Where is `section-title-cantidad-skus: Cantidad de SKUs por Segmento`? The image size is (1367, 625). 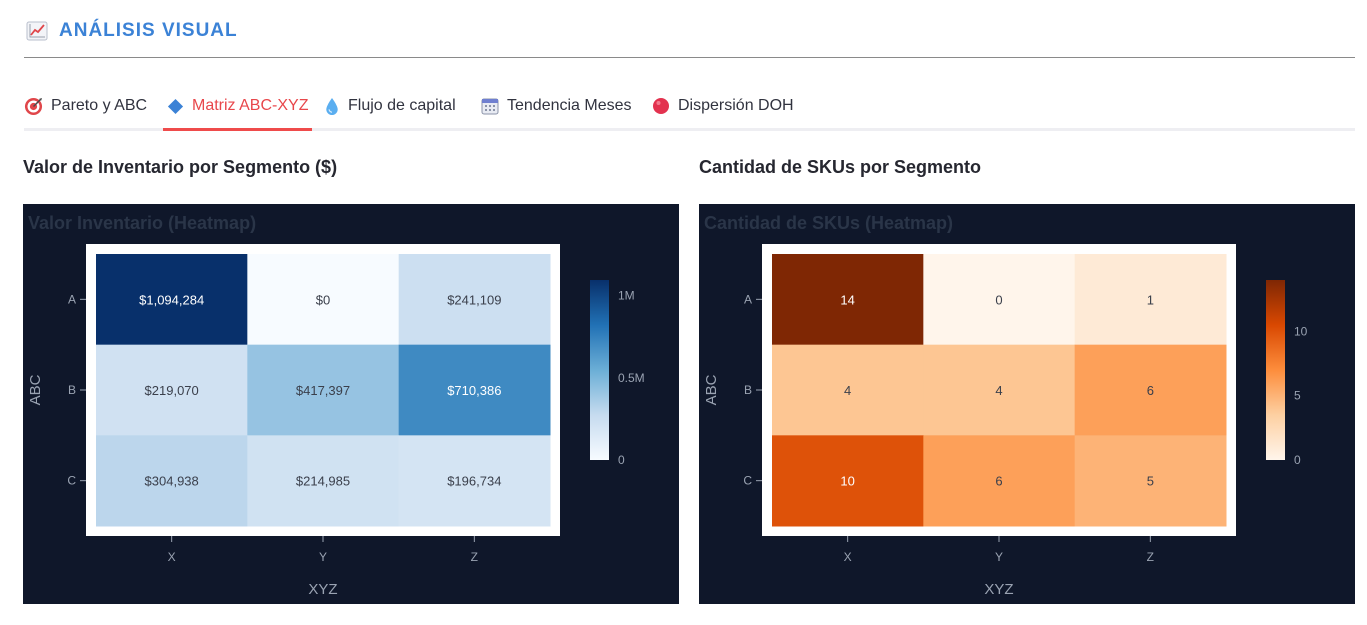 section-title-cantidad-skus: Cantidad de SKUs por Segmento is located at coordinates (840, 167).